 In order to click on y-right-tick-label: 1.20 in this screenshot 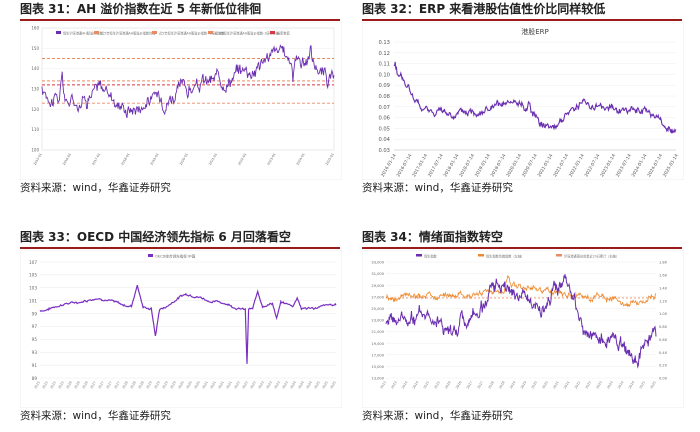, I will do `click(663, 301)`.